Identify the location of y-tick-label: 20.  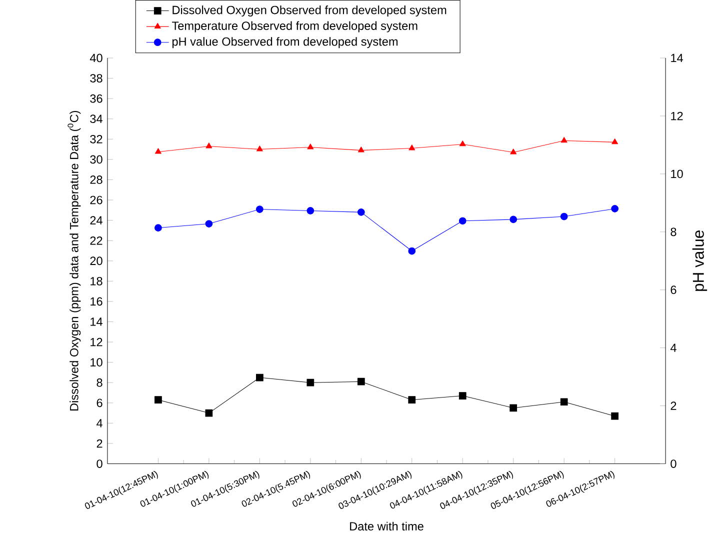
(96, 260).